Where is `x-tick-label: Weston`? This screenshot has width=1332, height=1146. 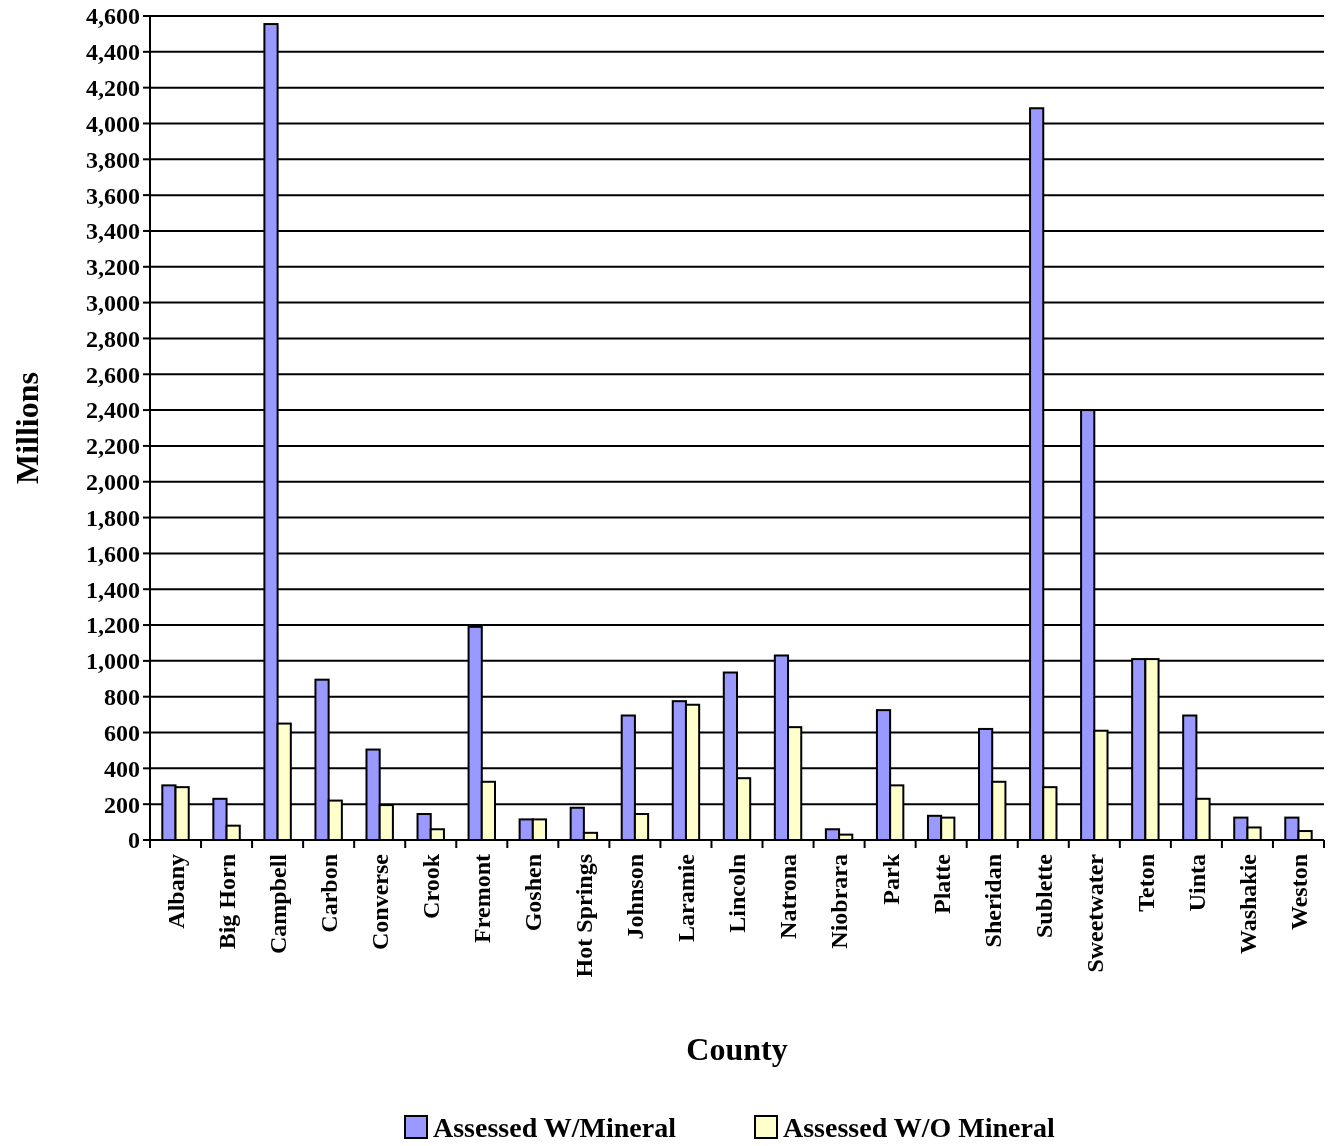
x-tick-label: Weston is located at coordinates (1298, 892).